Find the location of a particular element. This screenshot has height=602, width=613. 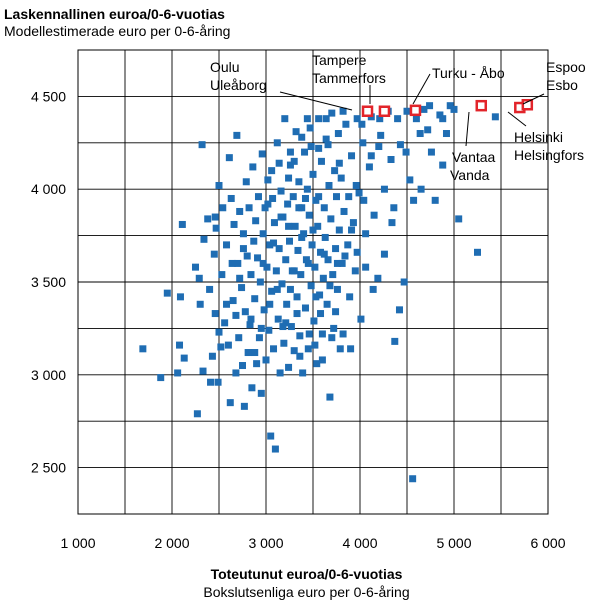

x-axis-label: Toteutunut euroa/0-6-vuotias is located at coordinates (306, 574).